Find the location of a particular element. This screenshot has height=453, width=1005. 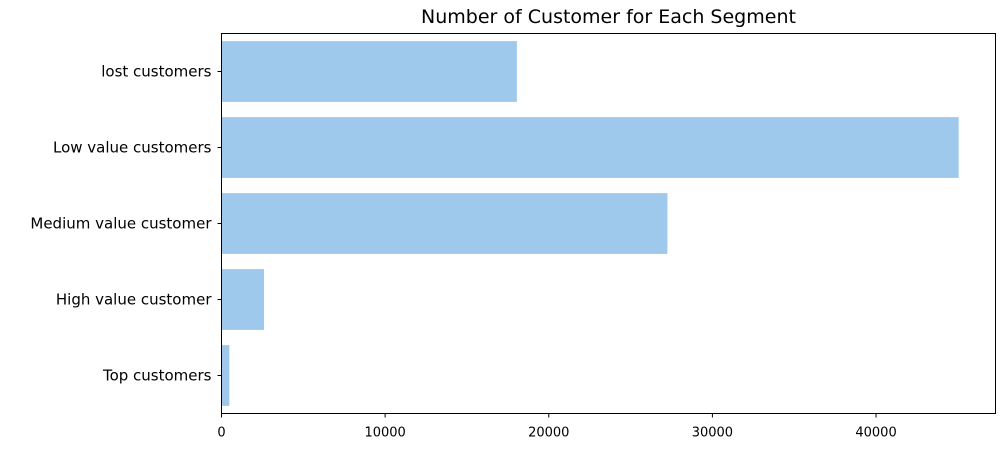

x-tick-label: 40000 is located at coordinates (875, 433).